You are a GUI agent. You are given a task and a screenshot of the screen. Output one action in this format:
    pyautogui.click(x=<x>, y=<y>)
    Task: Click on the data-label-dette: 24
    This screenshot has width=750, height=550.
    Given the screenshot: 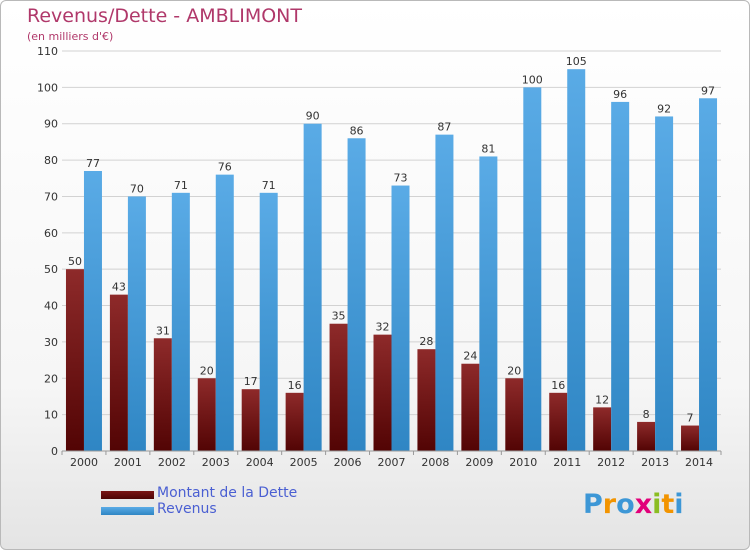 What is the action you would take?
    pyautogui.click(x=470, y=356)
    